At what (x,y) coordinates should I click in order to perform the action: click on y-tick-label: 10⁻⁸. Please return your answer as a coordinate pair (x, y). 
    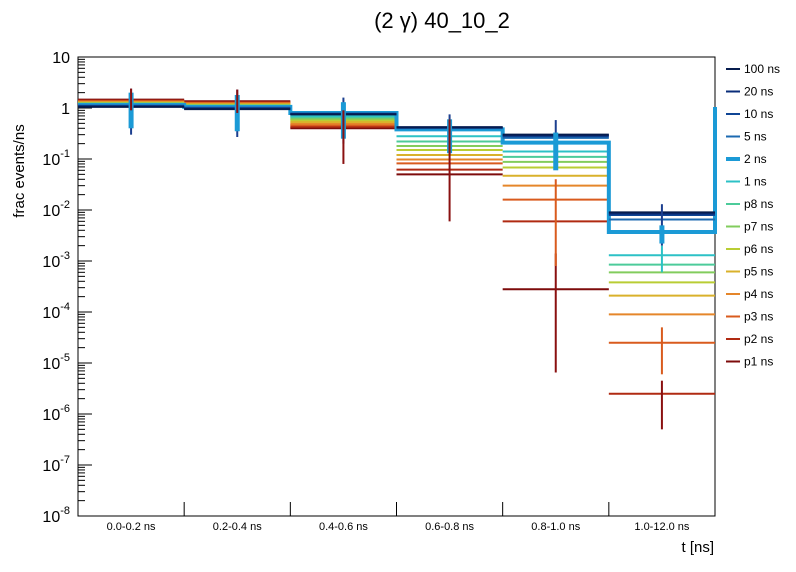
    Looking at the image, I should click on (56, 515).